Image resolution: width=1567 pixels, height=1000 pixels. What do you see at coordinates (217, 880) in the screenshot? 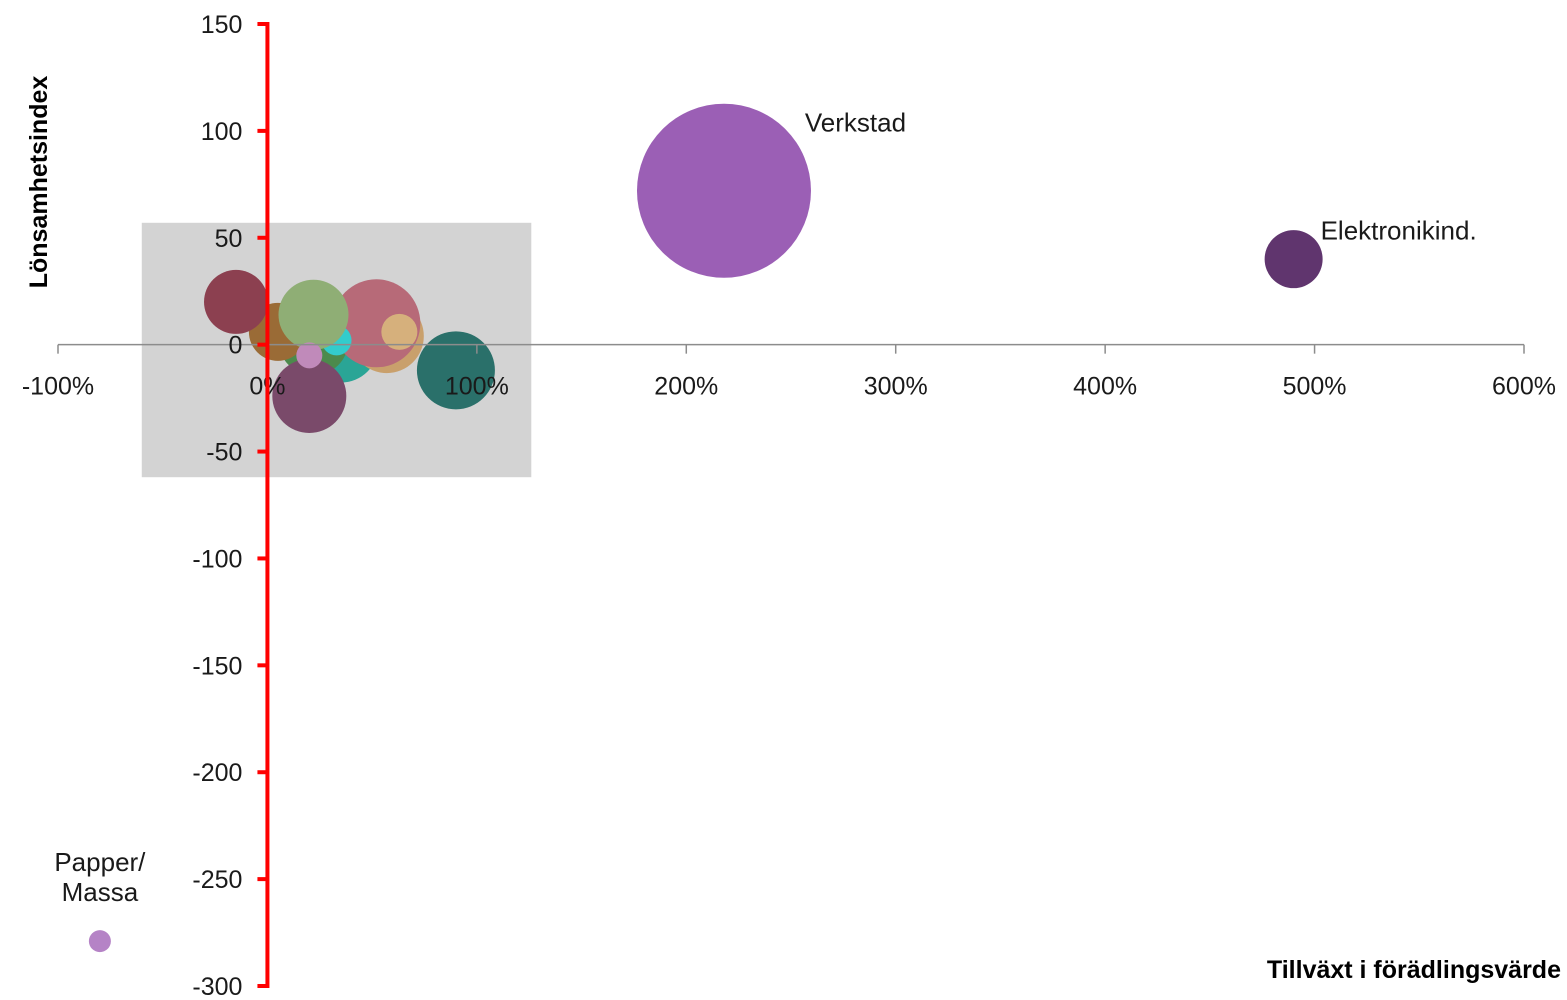
I see `y-tick-label: -250` at bounding box center [217, 880].